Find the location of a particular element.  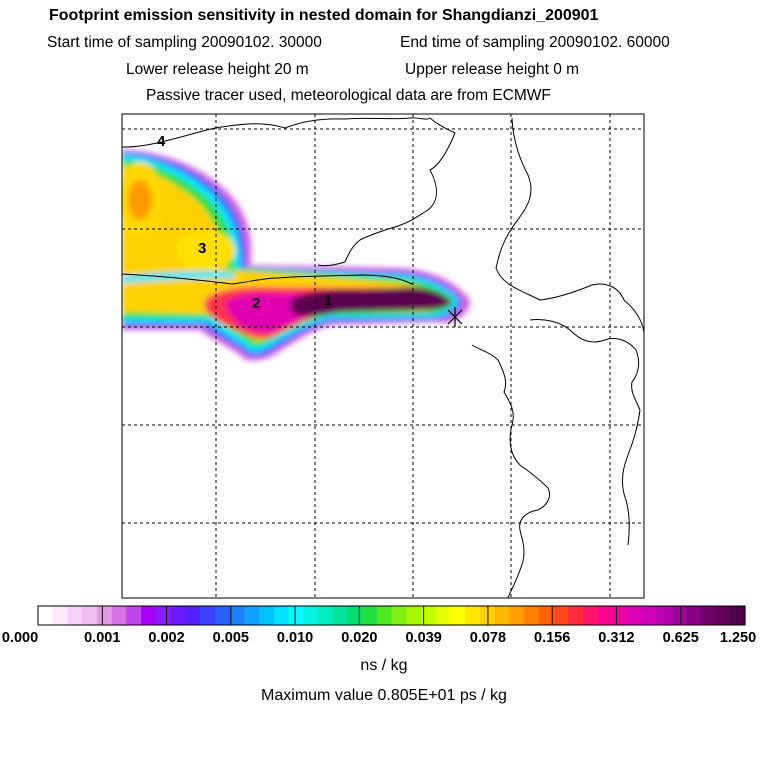

color-scale-frame is located at coordinates (391, 615).